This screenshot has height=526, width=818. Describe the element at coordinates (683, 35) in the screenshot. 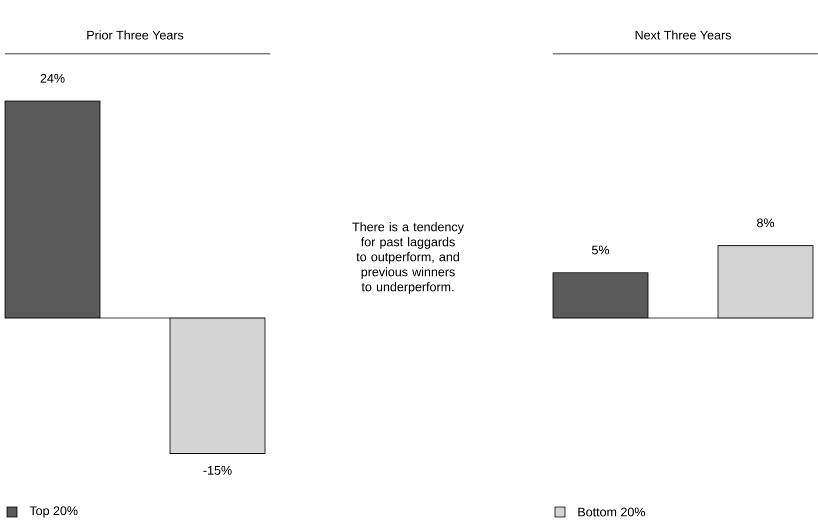

I see `chart-title: Next Three Years` at that location.